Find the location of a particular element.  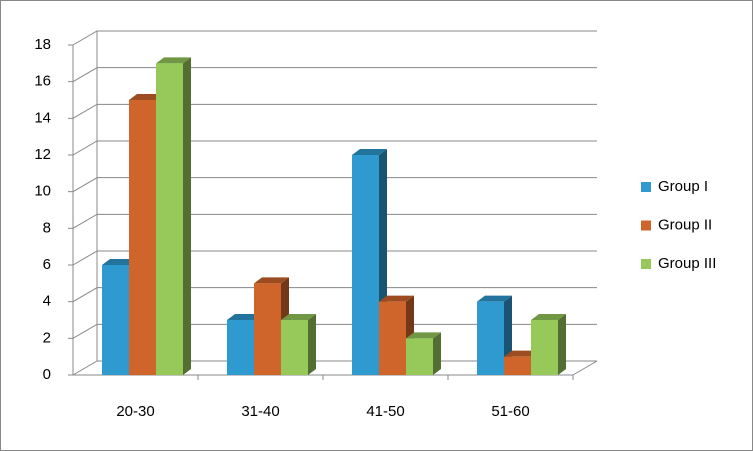

legend-label: Group III is located at coordinates (687, 263).